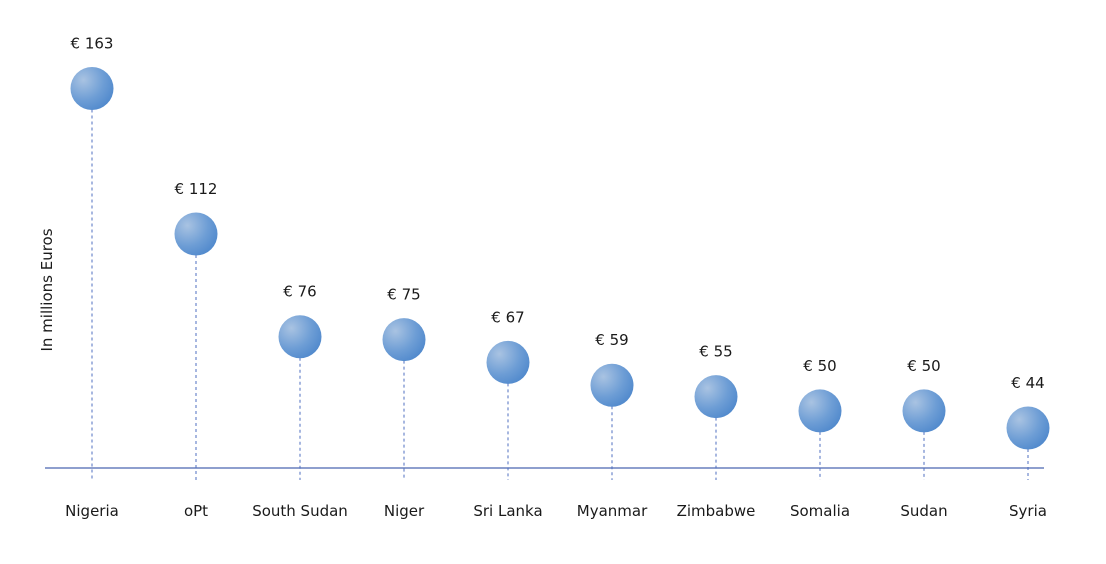 The image size is (1106, 564). What do you see at coordinates (404, 511) in the screenshot?
I see `x-tick-label-3: Niger` at bounding box center [404, 511].